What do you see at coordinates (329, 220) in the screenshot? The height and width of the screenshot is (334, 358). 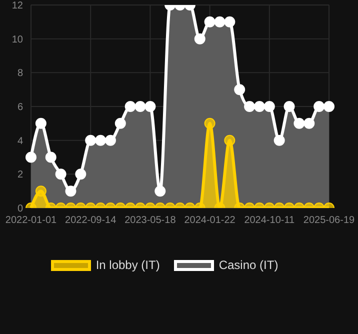 I see `x-tick-label: 2025-06-19` at bounding box center [329, 220].